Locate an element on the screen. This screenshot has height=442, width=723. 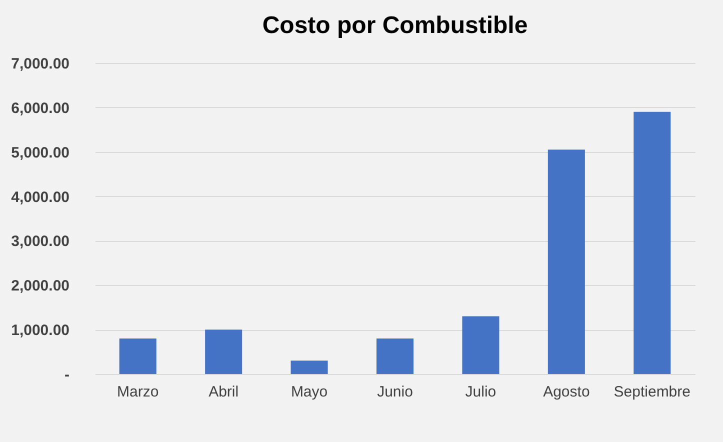
y-tick-label: 5,000.00 is located at coordinates (40, 153).